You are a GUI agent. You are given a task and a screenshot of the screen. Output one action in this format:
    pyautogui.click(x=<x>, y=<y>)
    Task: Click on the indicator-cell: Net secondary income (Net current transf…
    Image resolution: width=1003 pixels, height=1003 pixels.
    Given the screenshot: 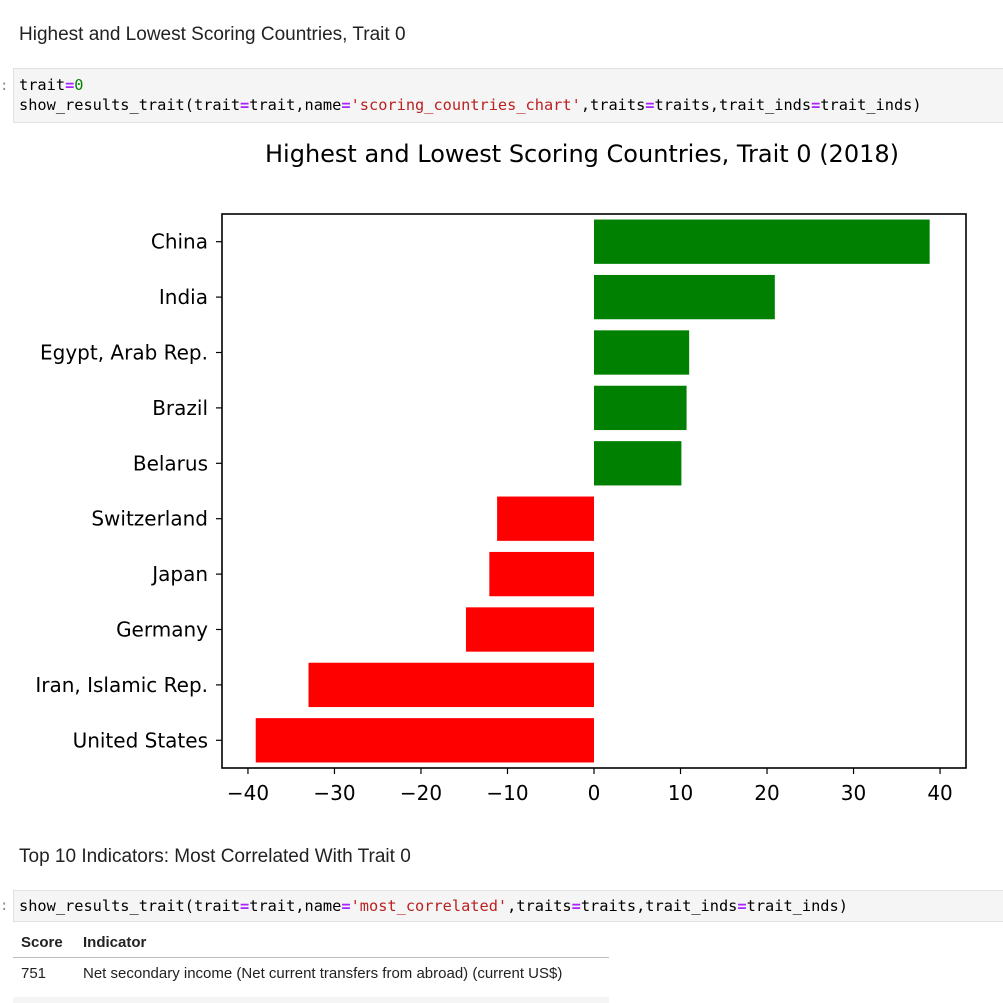 What is the action you would take?
    pyautogui.click(x=342, y=973)
    